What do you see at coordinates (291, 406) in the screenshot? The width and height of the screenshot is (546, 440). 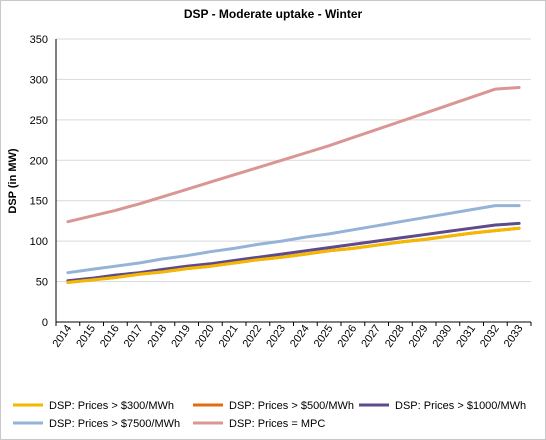 I see `legend-label-2: DSP: Prices > $500/MWh` at bounding box center [291, 406].